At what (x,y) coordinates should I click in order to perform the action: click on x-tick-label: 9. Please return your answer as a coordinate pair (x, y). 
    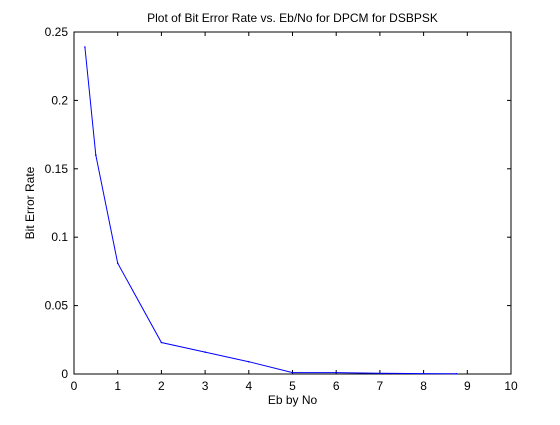
    Looking at the image, I should click on (467, 386).